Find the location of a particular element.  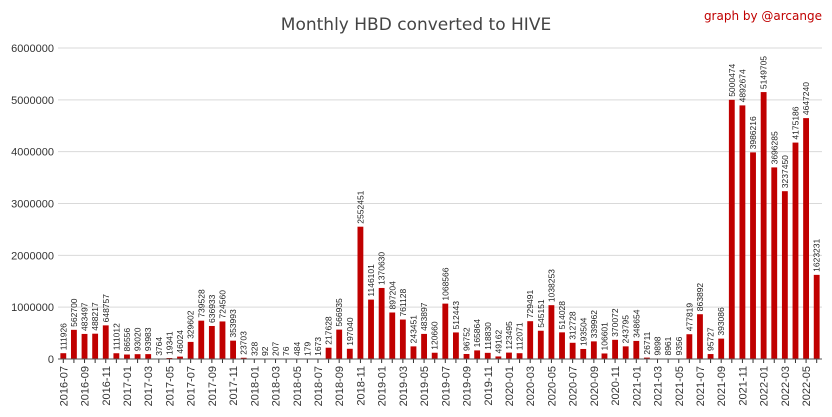

data-label: 863892 is located at coordinates (700, 297).